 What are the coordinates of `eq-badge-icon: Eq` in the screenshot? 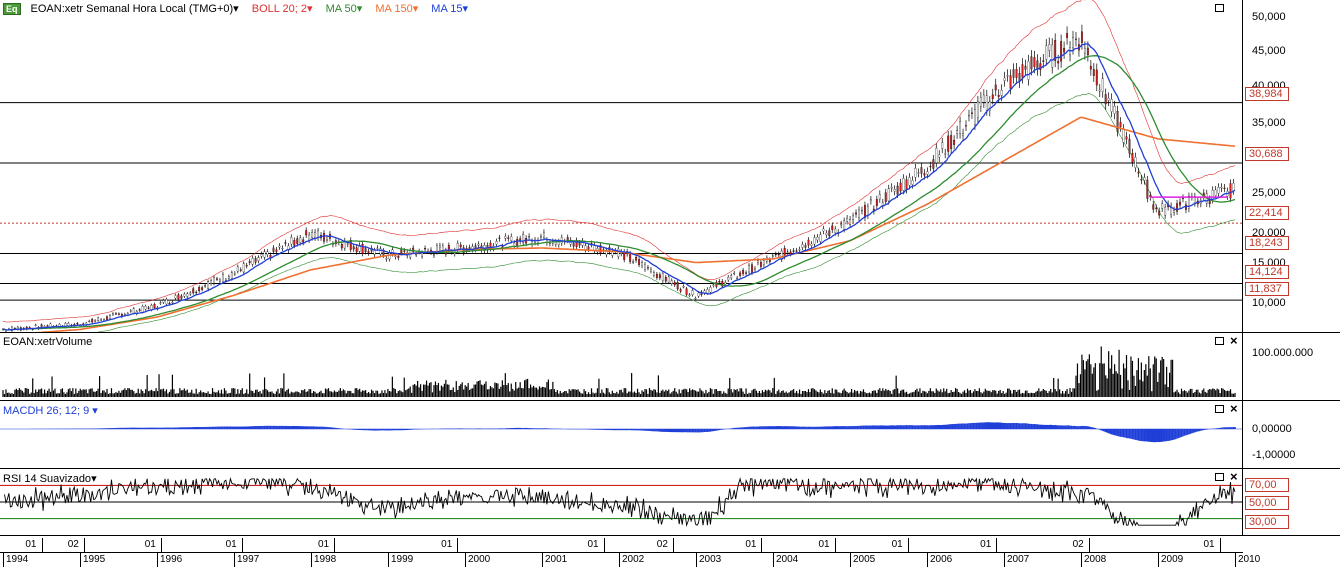 It's located at (12, 9).